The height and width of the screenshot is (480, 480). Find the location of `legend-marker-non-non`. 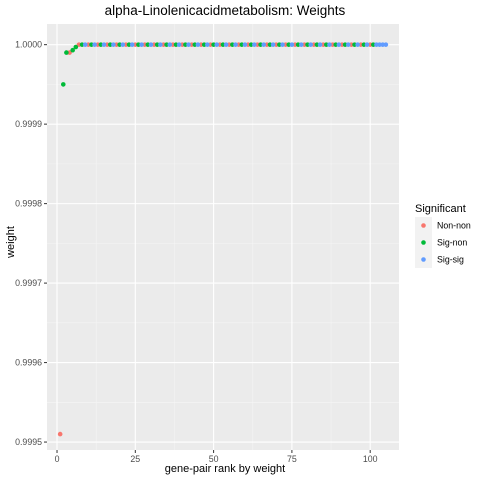

legend-marker-non-non is located at coordinates (423, 225).